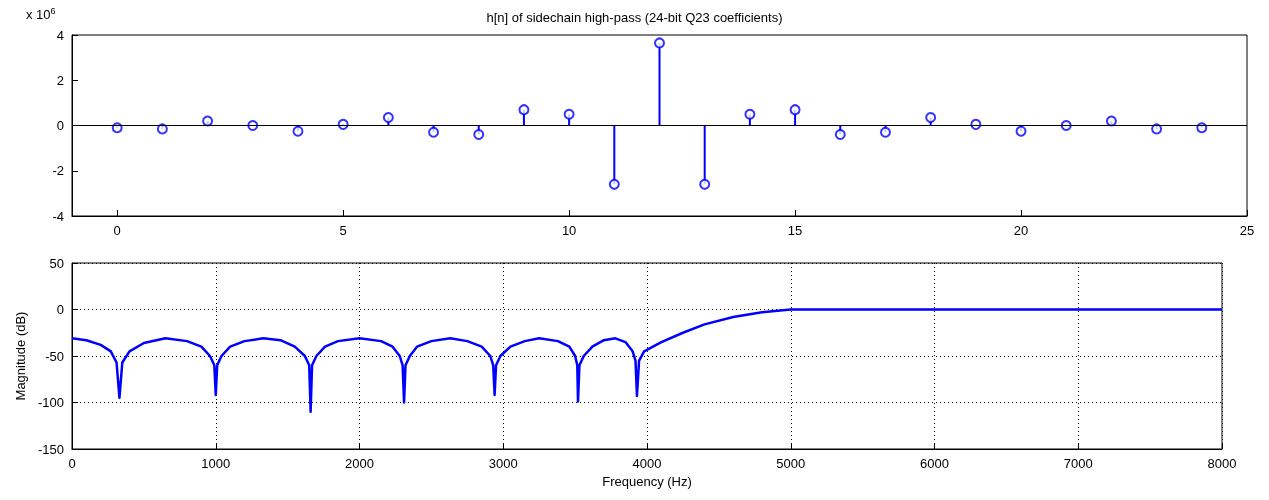  What do you see at coordinates (50, 402) in the screenshot?
I see `y-tick-label: -100` at bounding box center [50, 402].